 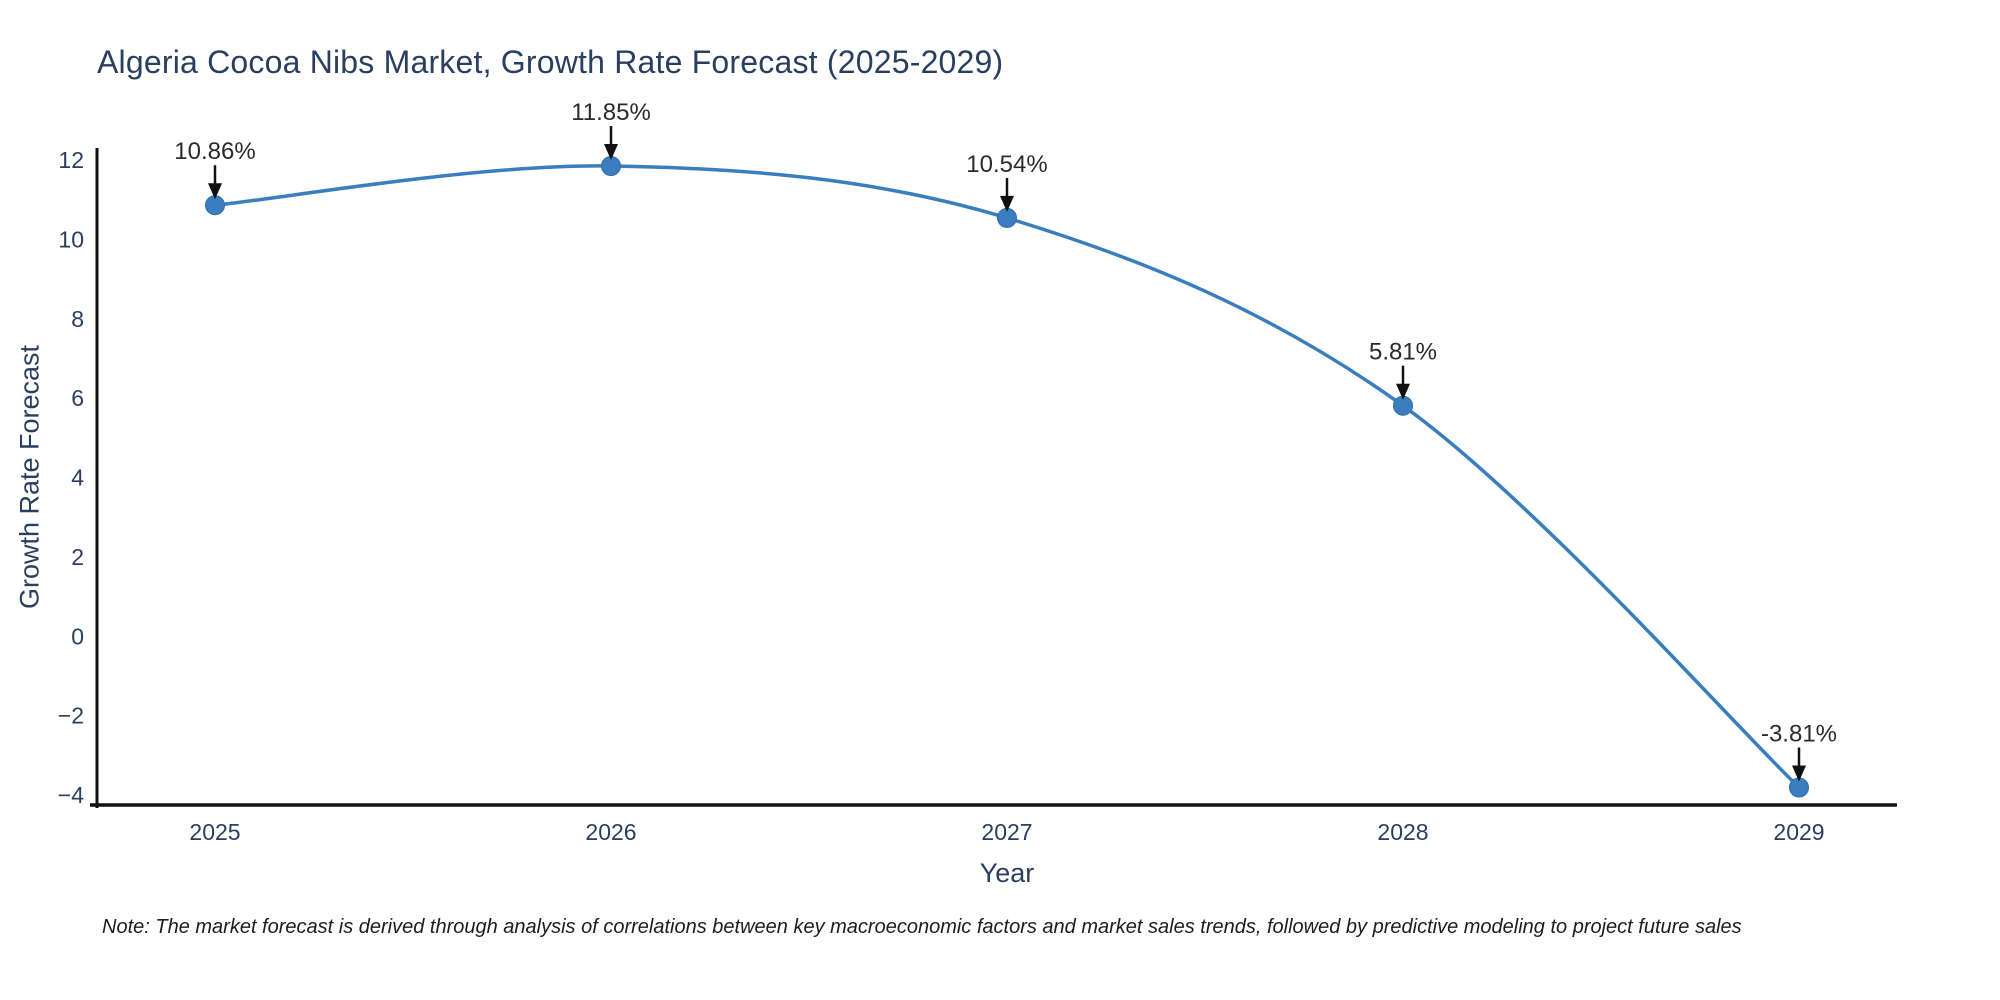 I want to click on x-tick-label: 2029, so click(x=1798, y=832).